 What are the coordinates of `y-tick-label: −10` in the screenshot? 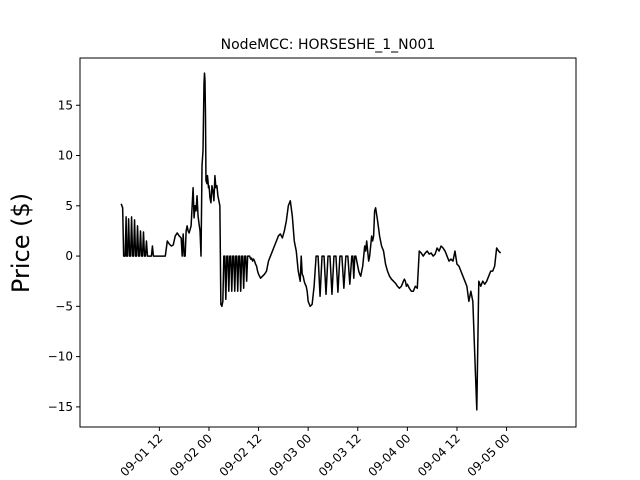 It's located at (60, 357).